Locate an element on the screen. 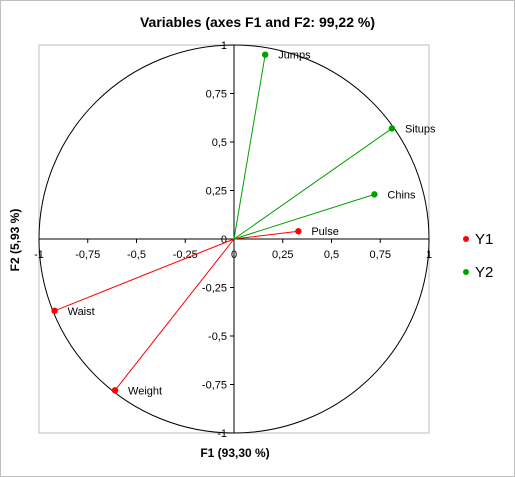  y-axis-title: F2 (5,93 %) is located at coordinates (15, 240).